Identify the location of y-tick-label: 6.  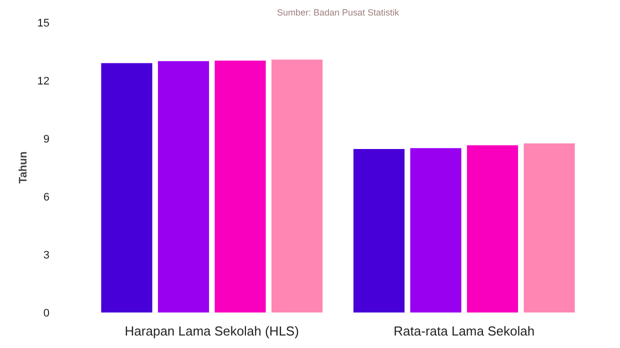
(46, 198).